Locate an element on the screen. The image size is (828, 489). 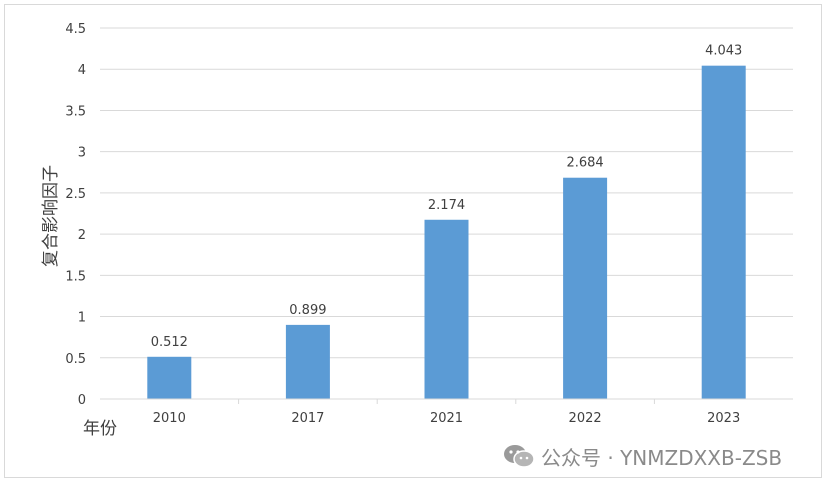
x-tick-label: 2021 is located at coordinates (446, 418).